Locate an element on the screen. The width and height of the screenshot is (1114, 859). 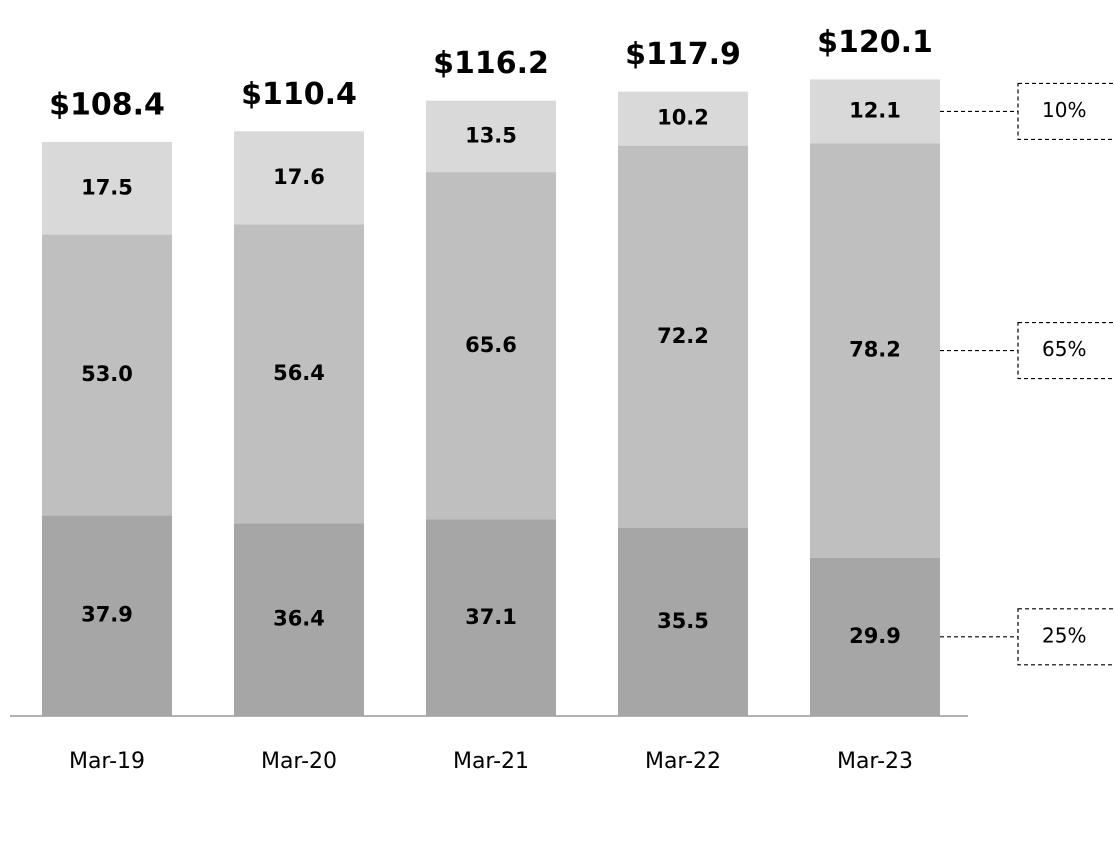
value-label: 56.4 is located at coordinates (299, 373).